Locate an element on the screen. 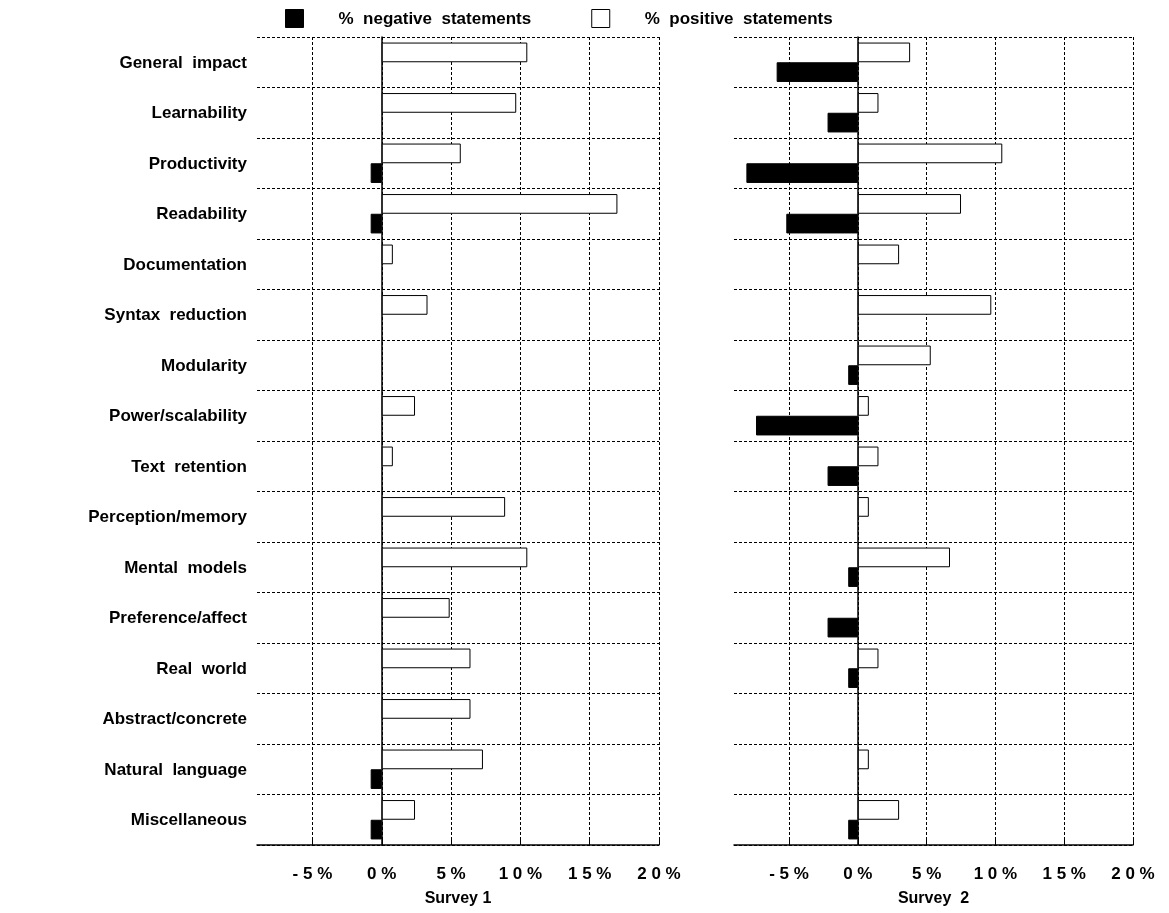 The image size is (1169, 913). legend-label: % positive statements is located at coordinates (738, 18).